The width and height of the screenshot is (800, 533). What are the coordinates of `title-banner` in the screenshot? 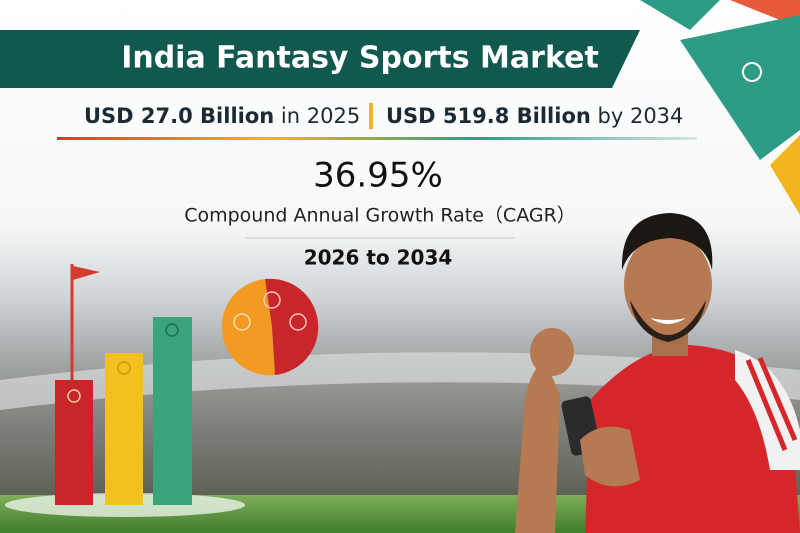 It's located at (320, 59).